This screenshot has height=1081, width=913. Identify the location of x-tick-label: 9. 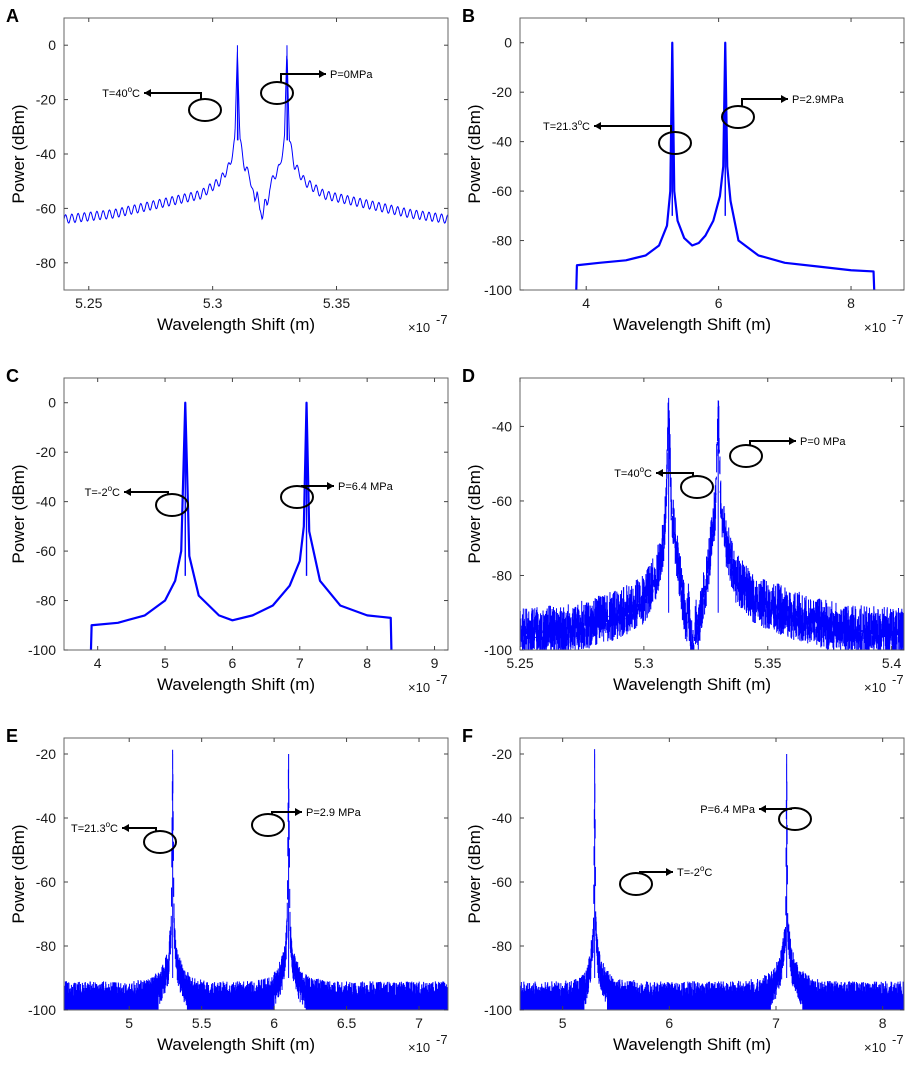
(435, 663).